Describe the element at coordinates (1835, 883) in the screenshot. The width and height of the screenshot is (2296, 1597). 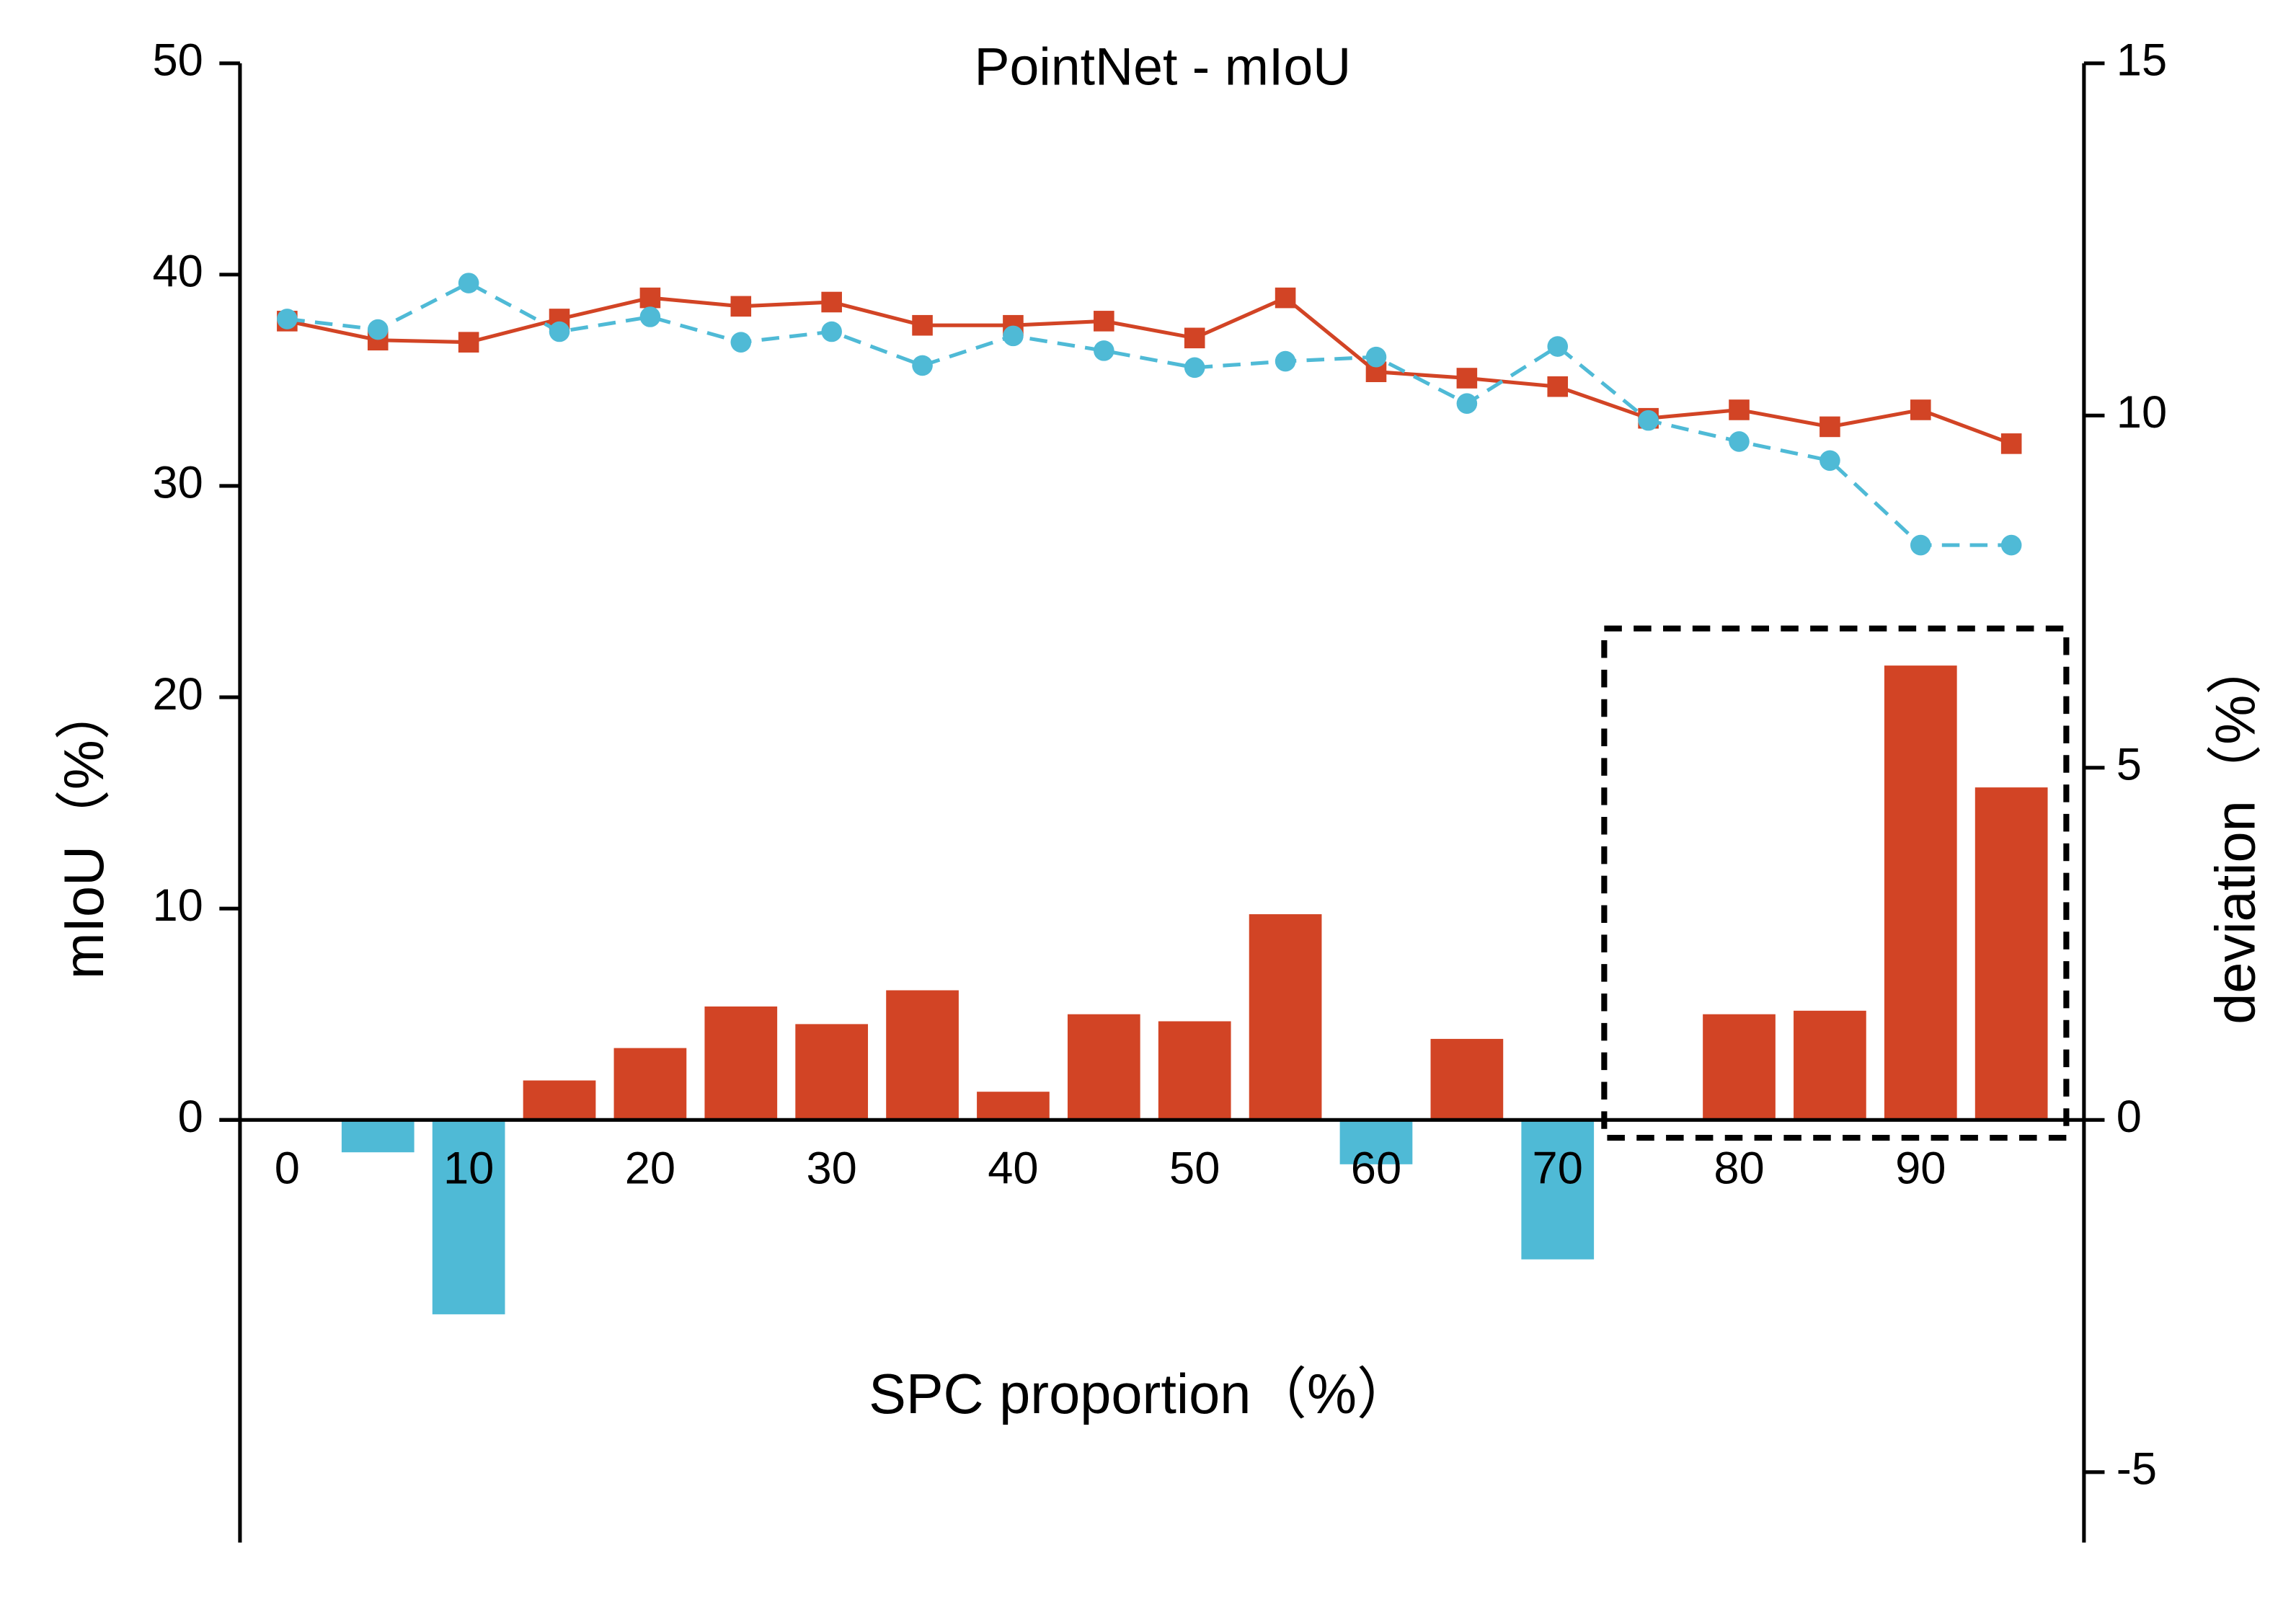
I see `highlight-box` at that location.